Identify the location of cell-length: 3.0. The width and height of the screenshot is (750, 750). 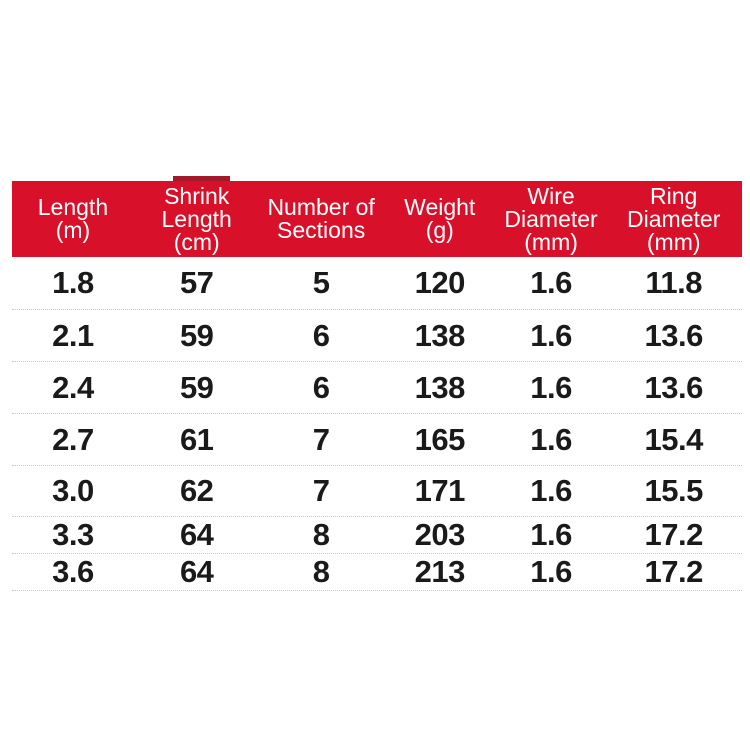
(73, 490).